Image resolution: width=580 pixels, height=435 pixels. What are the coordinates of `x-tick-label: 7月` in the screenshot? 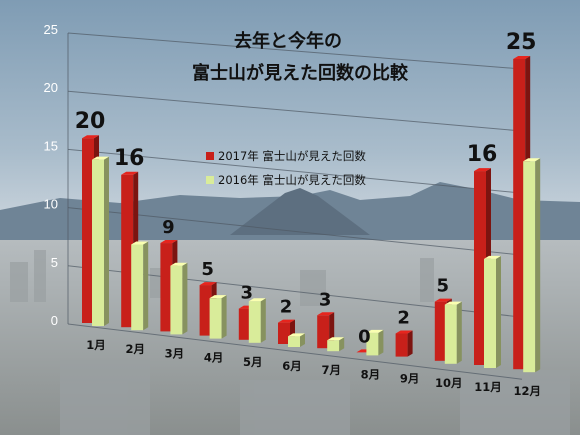 It's located at (331, 370).